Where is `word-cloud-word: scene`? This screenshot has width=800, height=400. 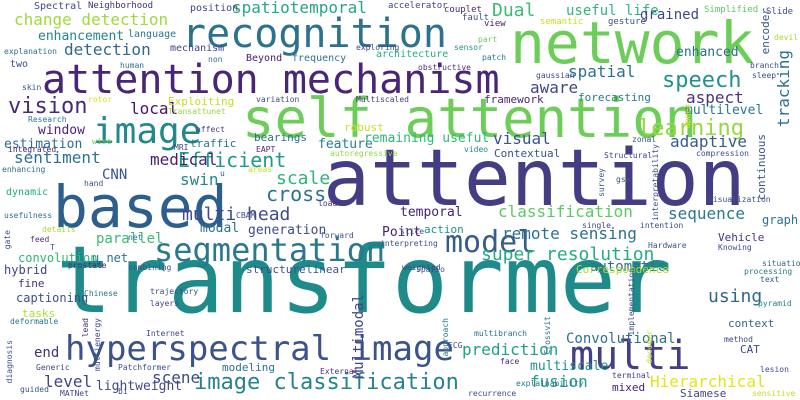 word-cloud-word: scene is located at coordinates (176, 377).